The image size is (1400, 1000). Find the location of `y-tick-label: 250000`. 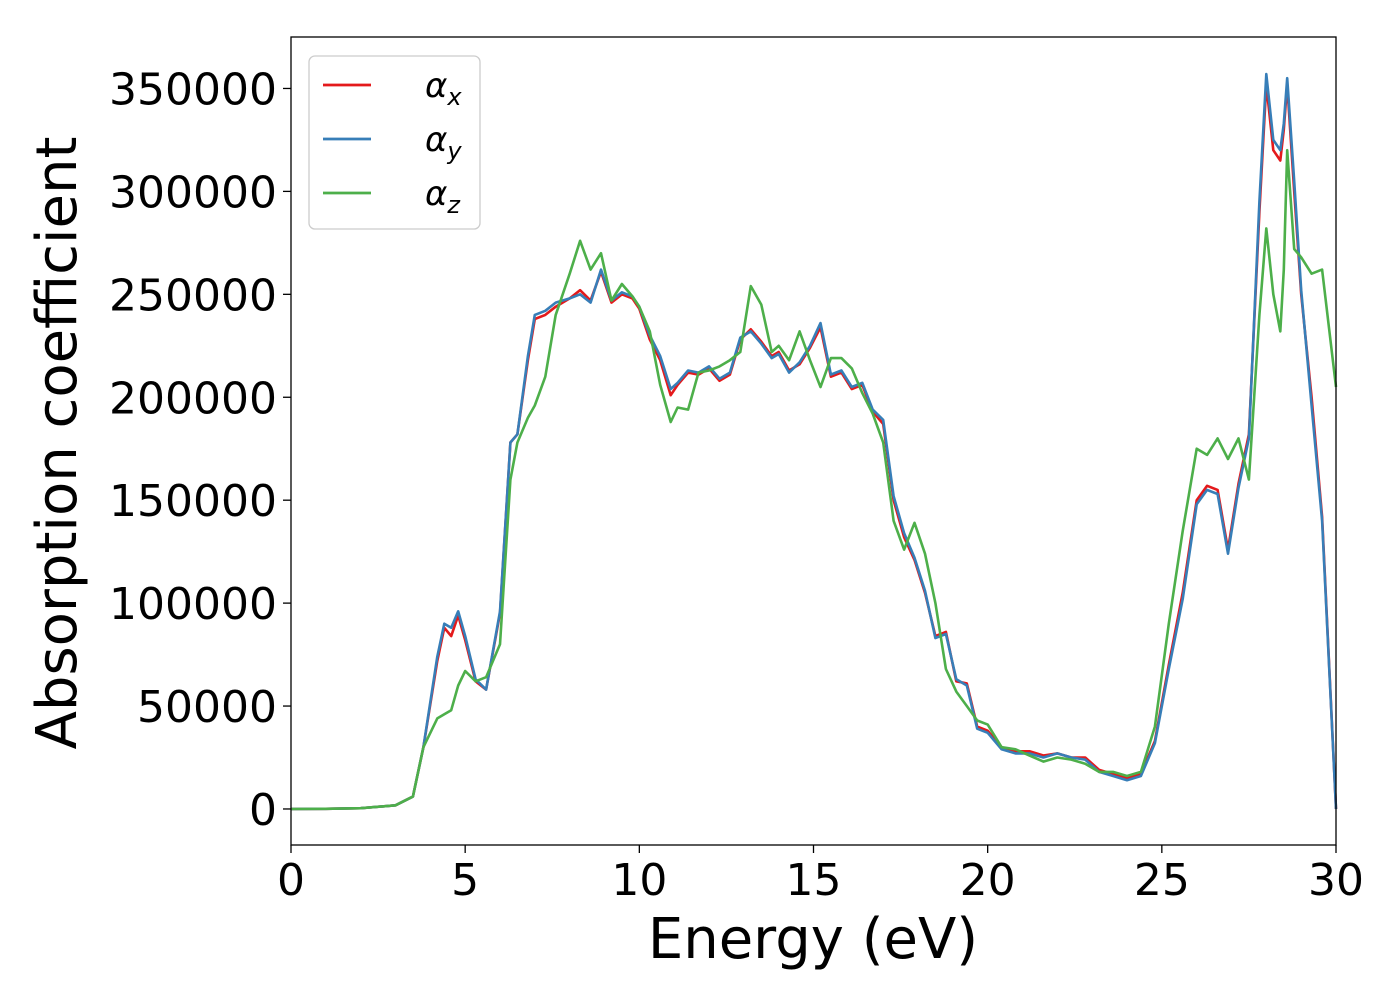

y-tick-label: 250000 is located at coordinates (193, 295).